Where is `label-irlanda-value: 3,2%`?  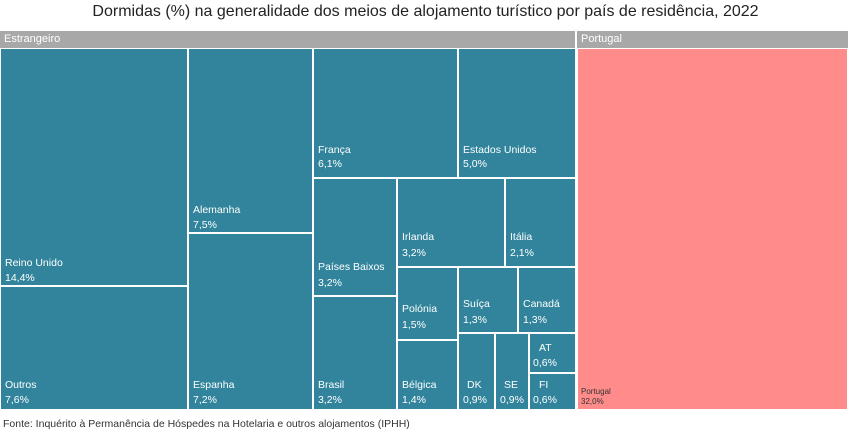 label-irlanda-value: 3,2% is located at coordinates (414, 253).